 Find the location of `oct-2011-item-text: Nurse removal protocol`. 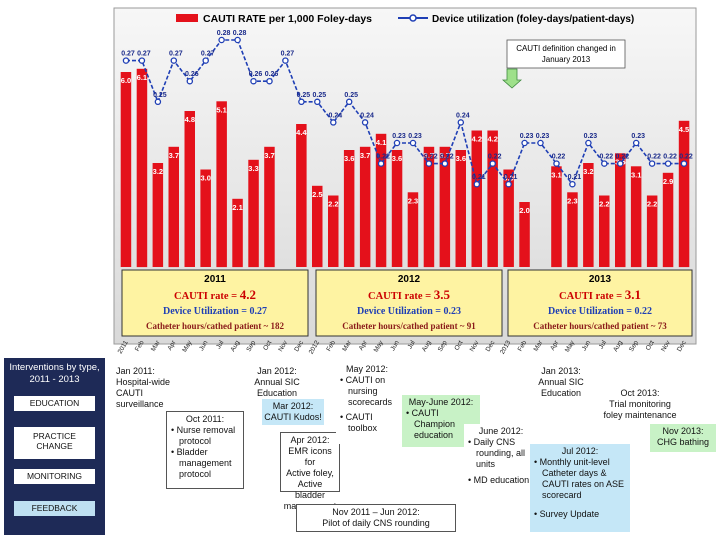

oct-2011-item-text: Nurse removal protocol is located at coordinates (206, 435).